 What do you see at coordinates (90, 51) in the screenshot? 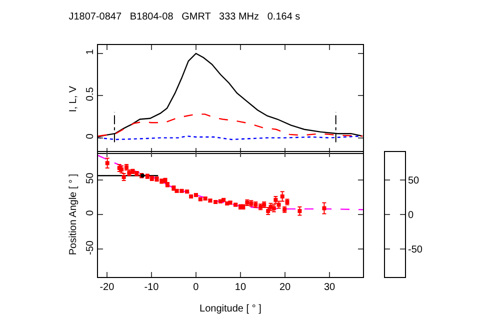
I see `y-tick-label: 1` at bounding box center [90, 51].